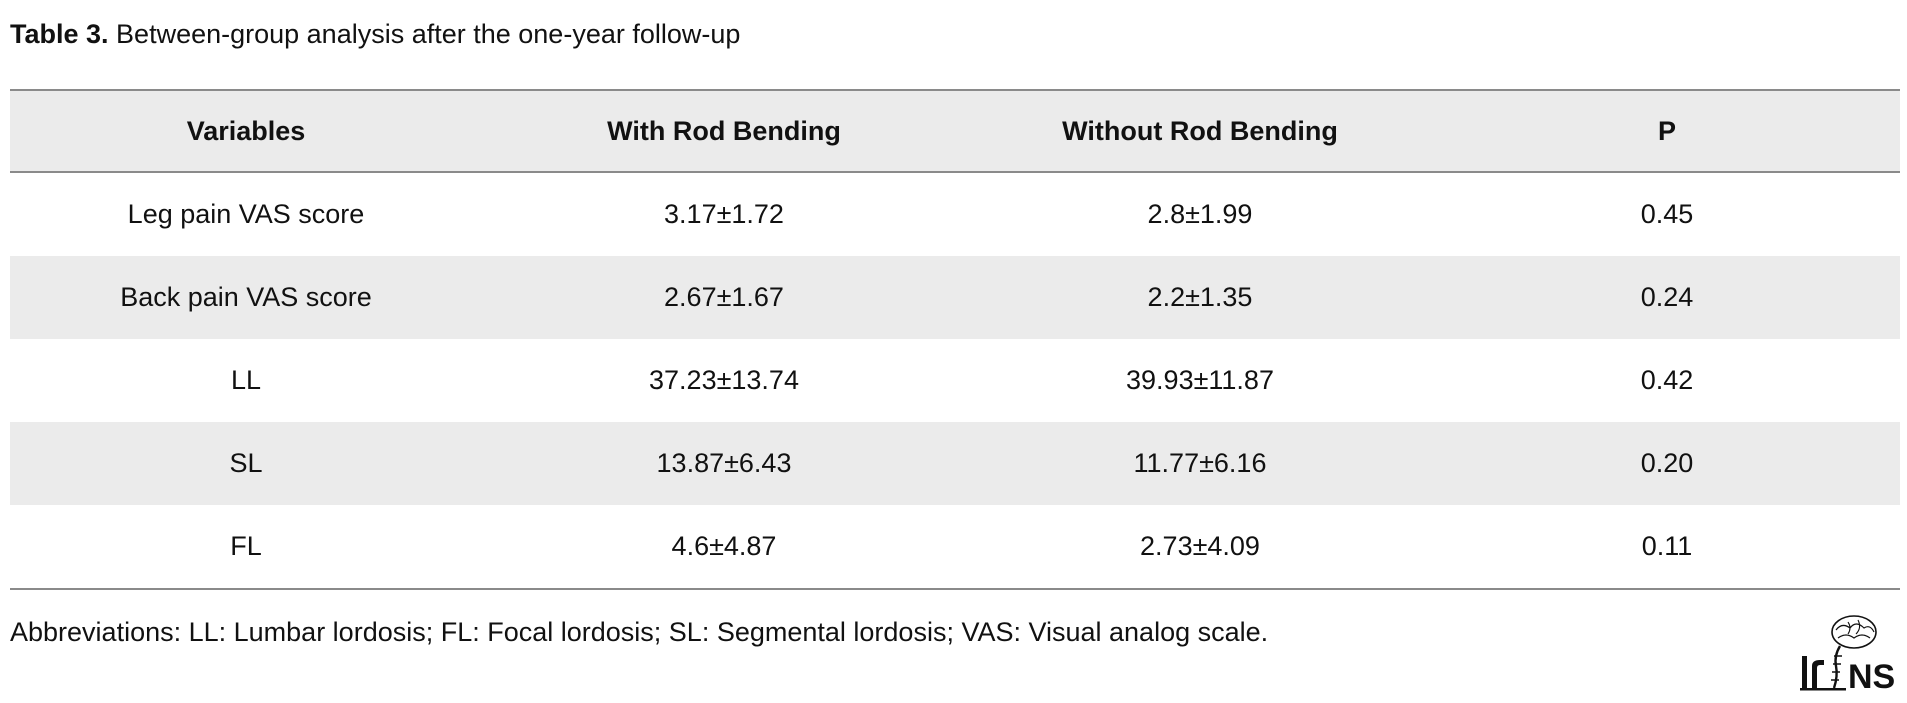 Image resolution: width=1907 pixels, height=703 pixels. I want to click on cell-p: 0.20, so click(1667, 463).